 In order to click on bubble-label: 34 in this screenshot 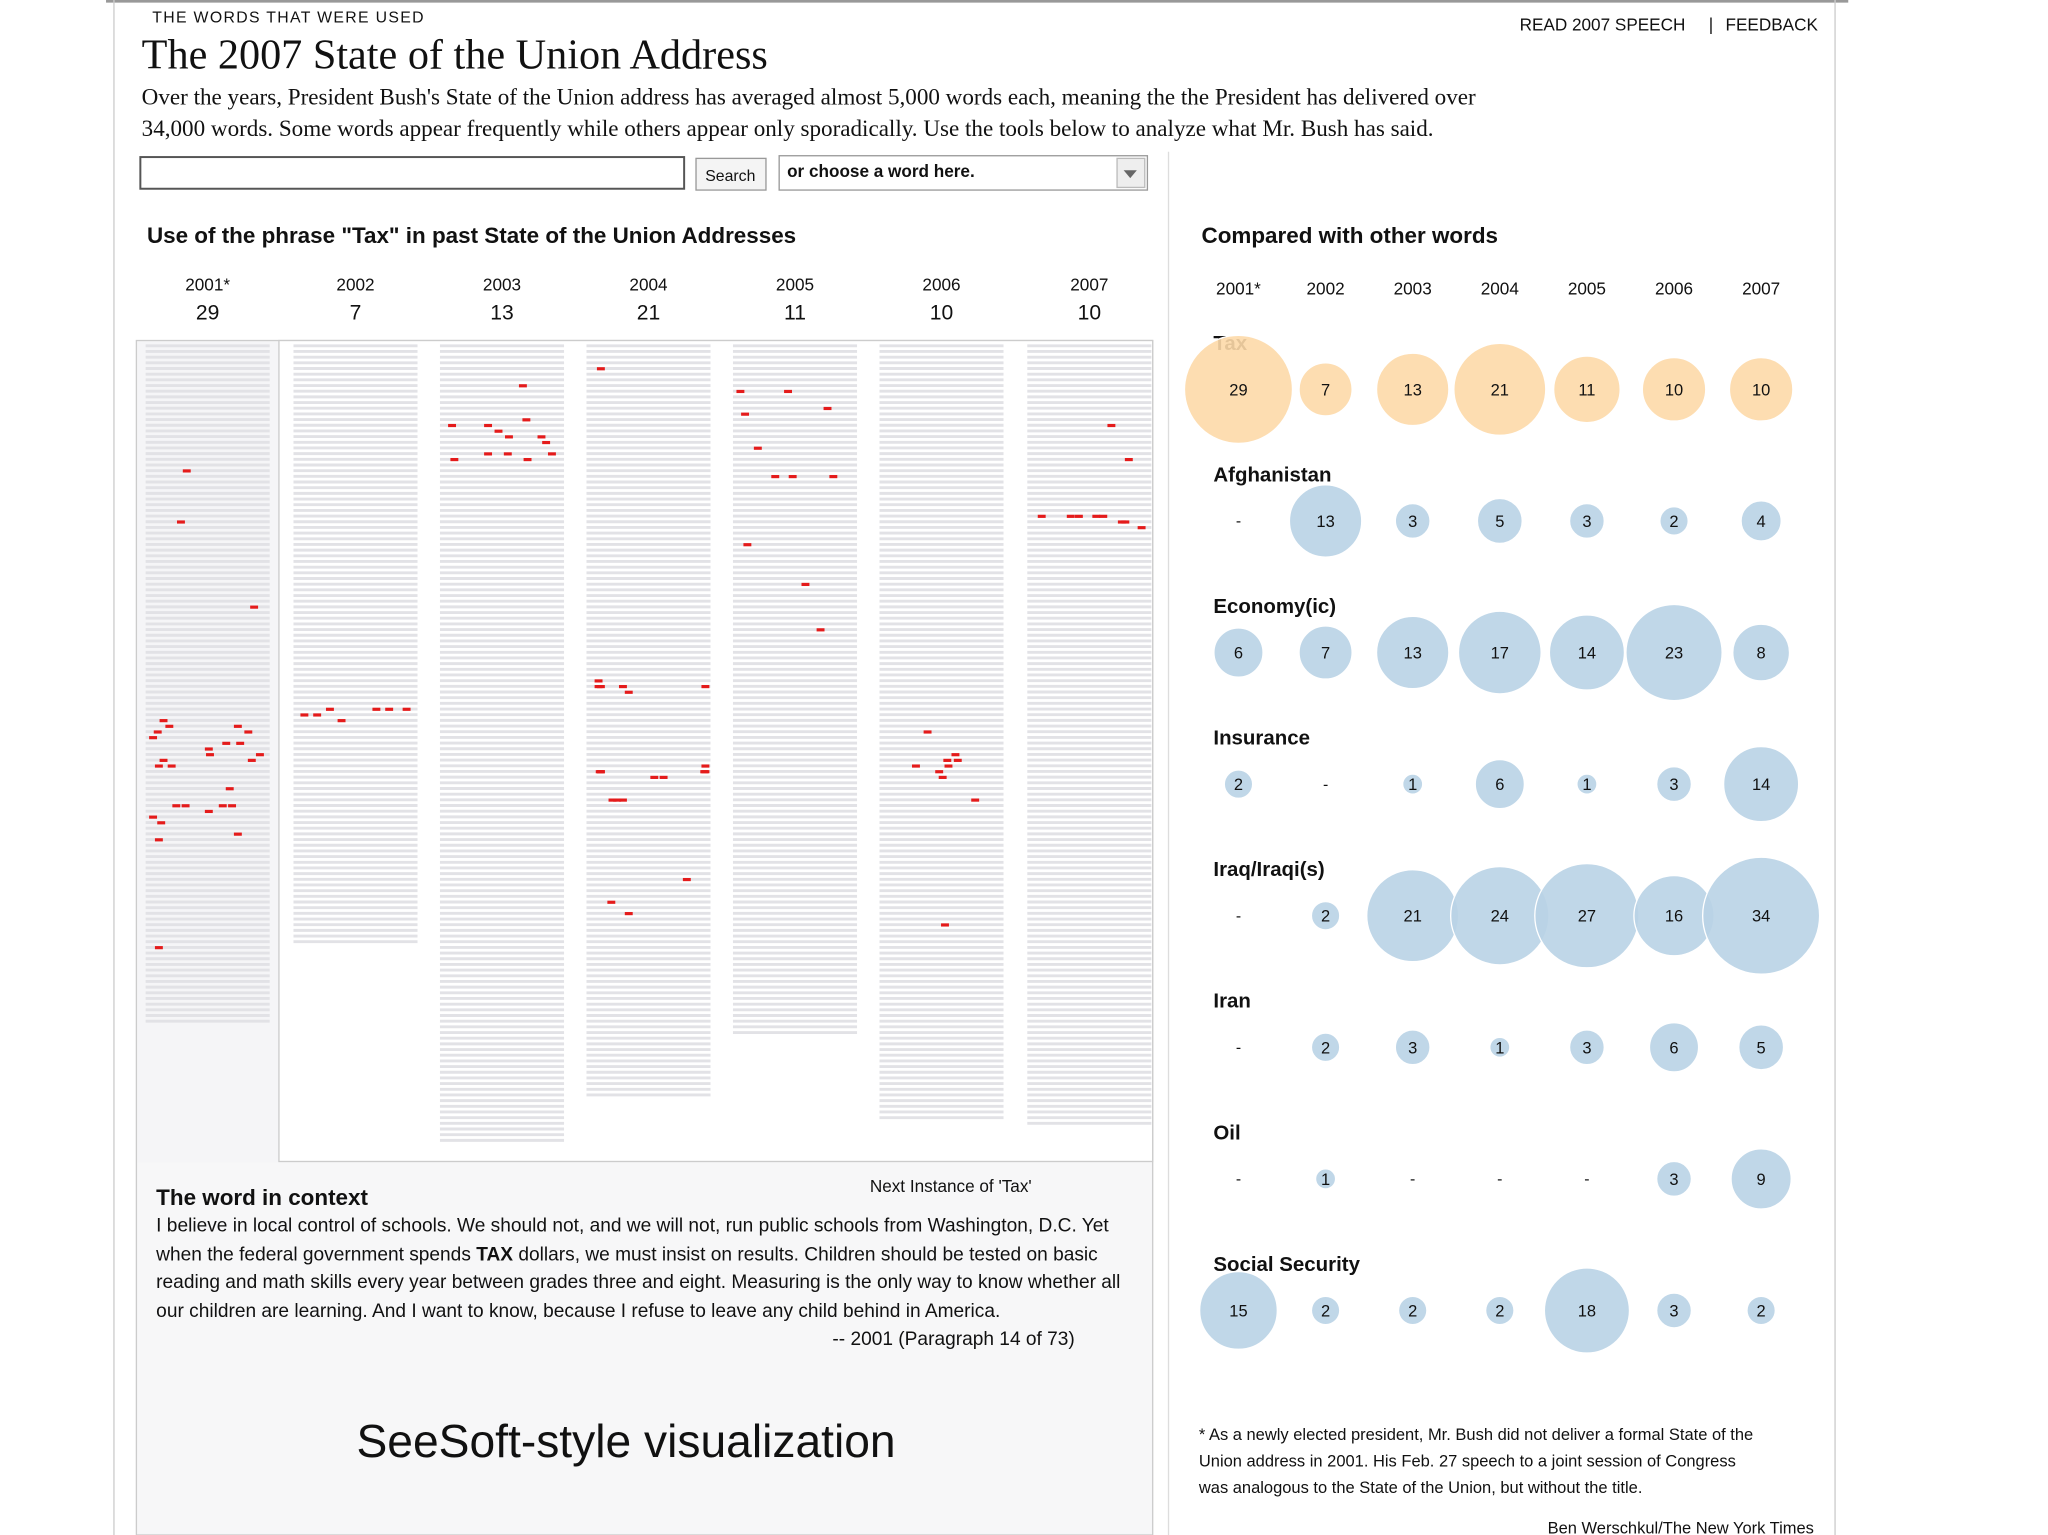, I will do `click(1761, 917)`.